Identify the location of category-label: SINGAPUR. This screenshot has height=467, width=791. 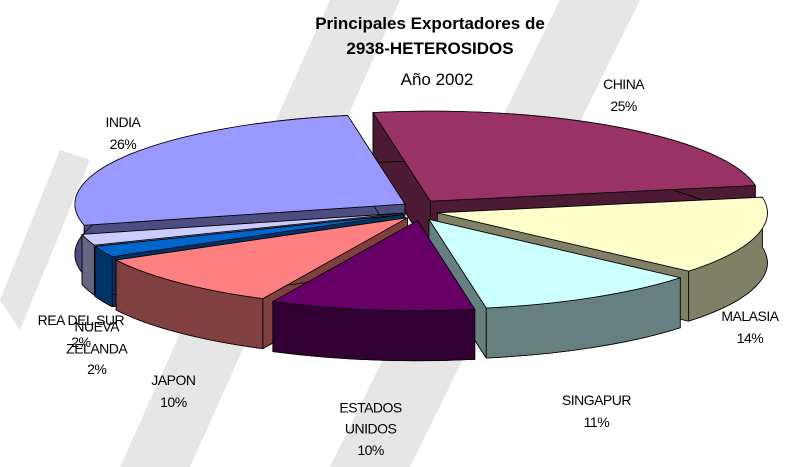
(596, 400).